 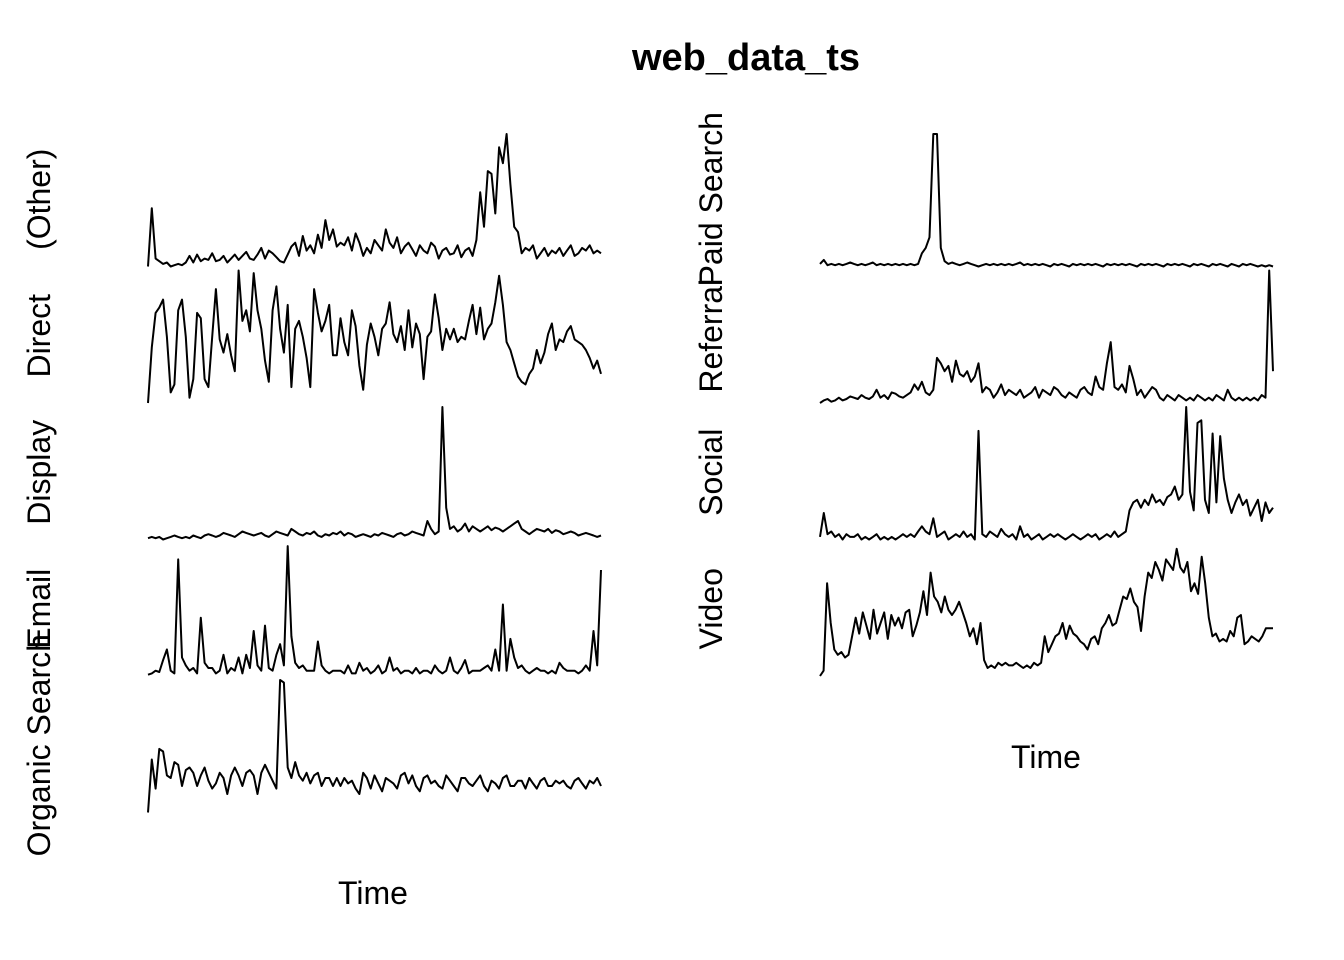 What do you see at coordinates (1046, 612) in the screenshot?
I see `series-line-video` at bounding box center [1046, 612].